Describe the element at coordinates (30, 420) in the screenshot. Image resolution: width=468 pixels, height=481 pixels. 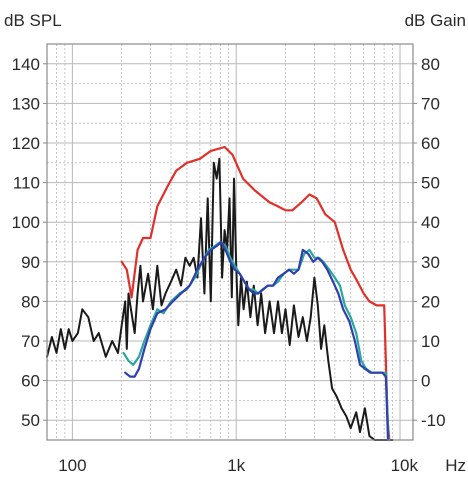
I see `y-tick-label-left: 50` at that location.